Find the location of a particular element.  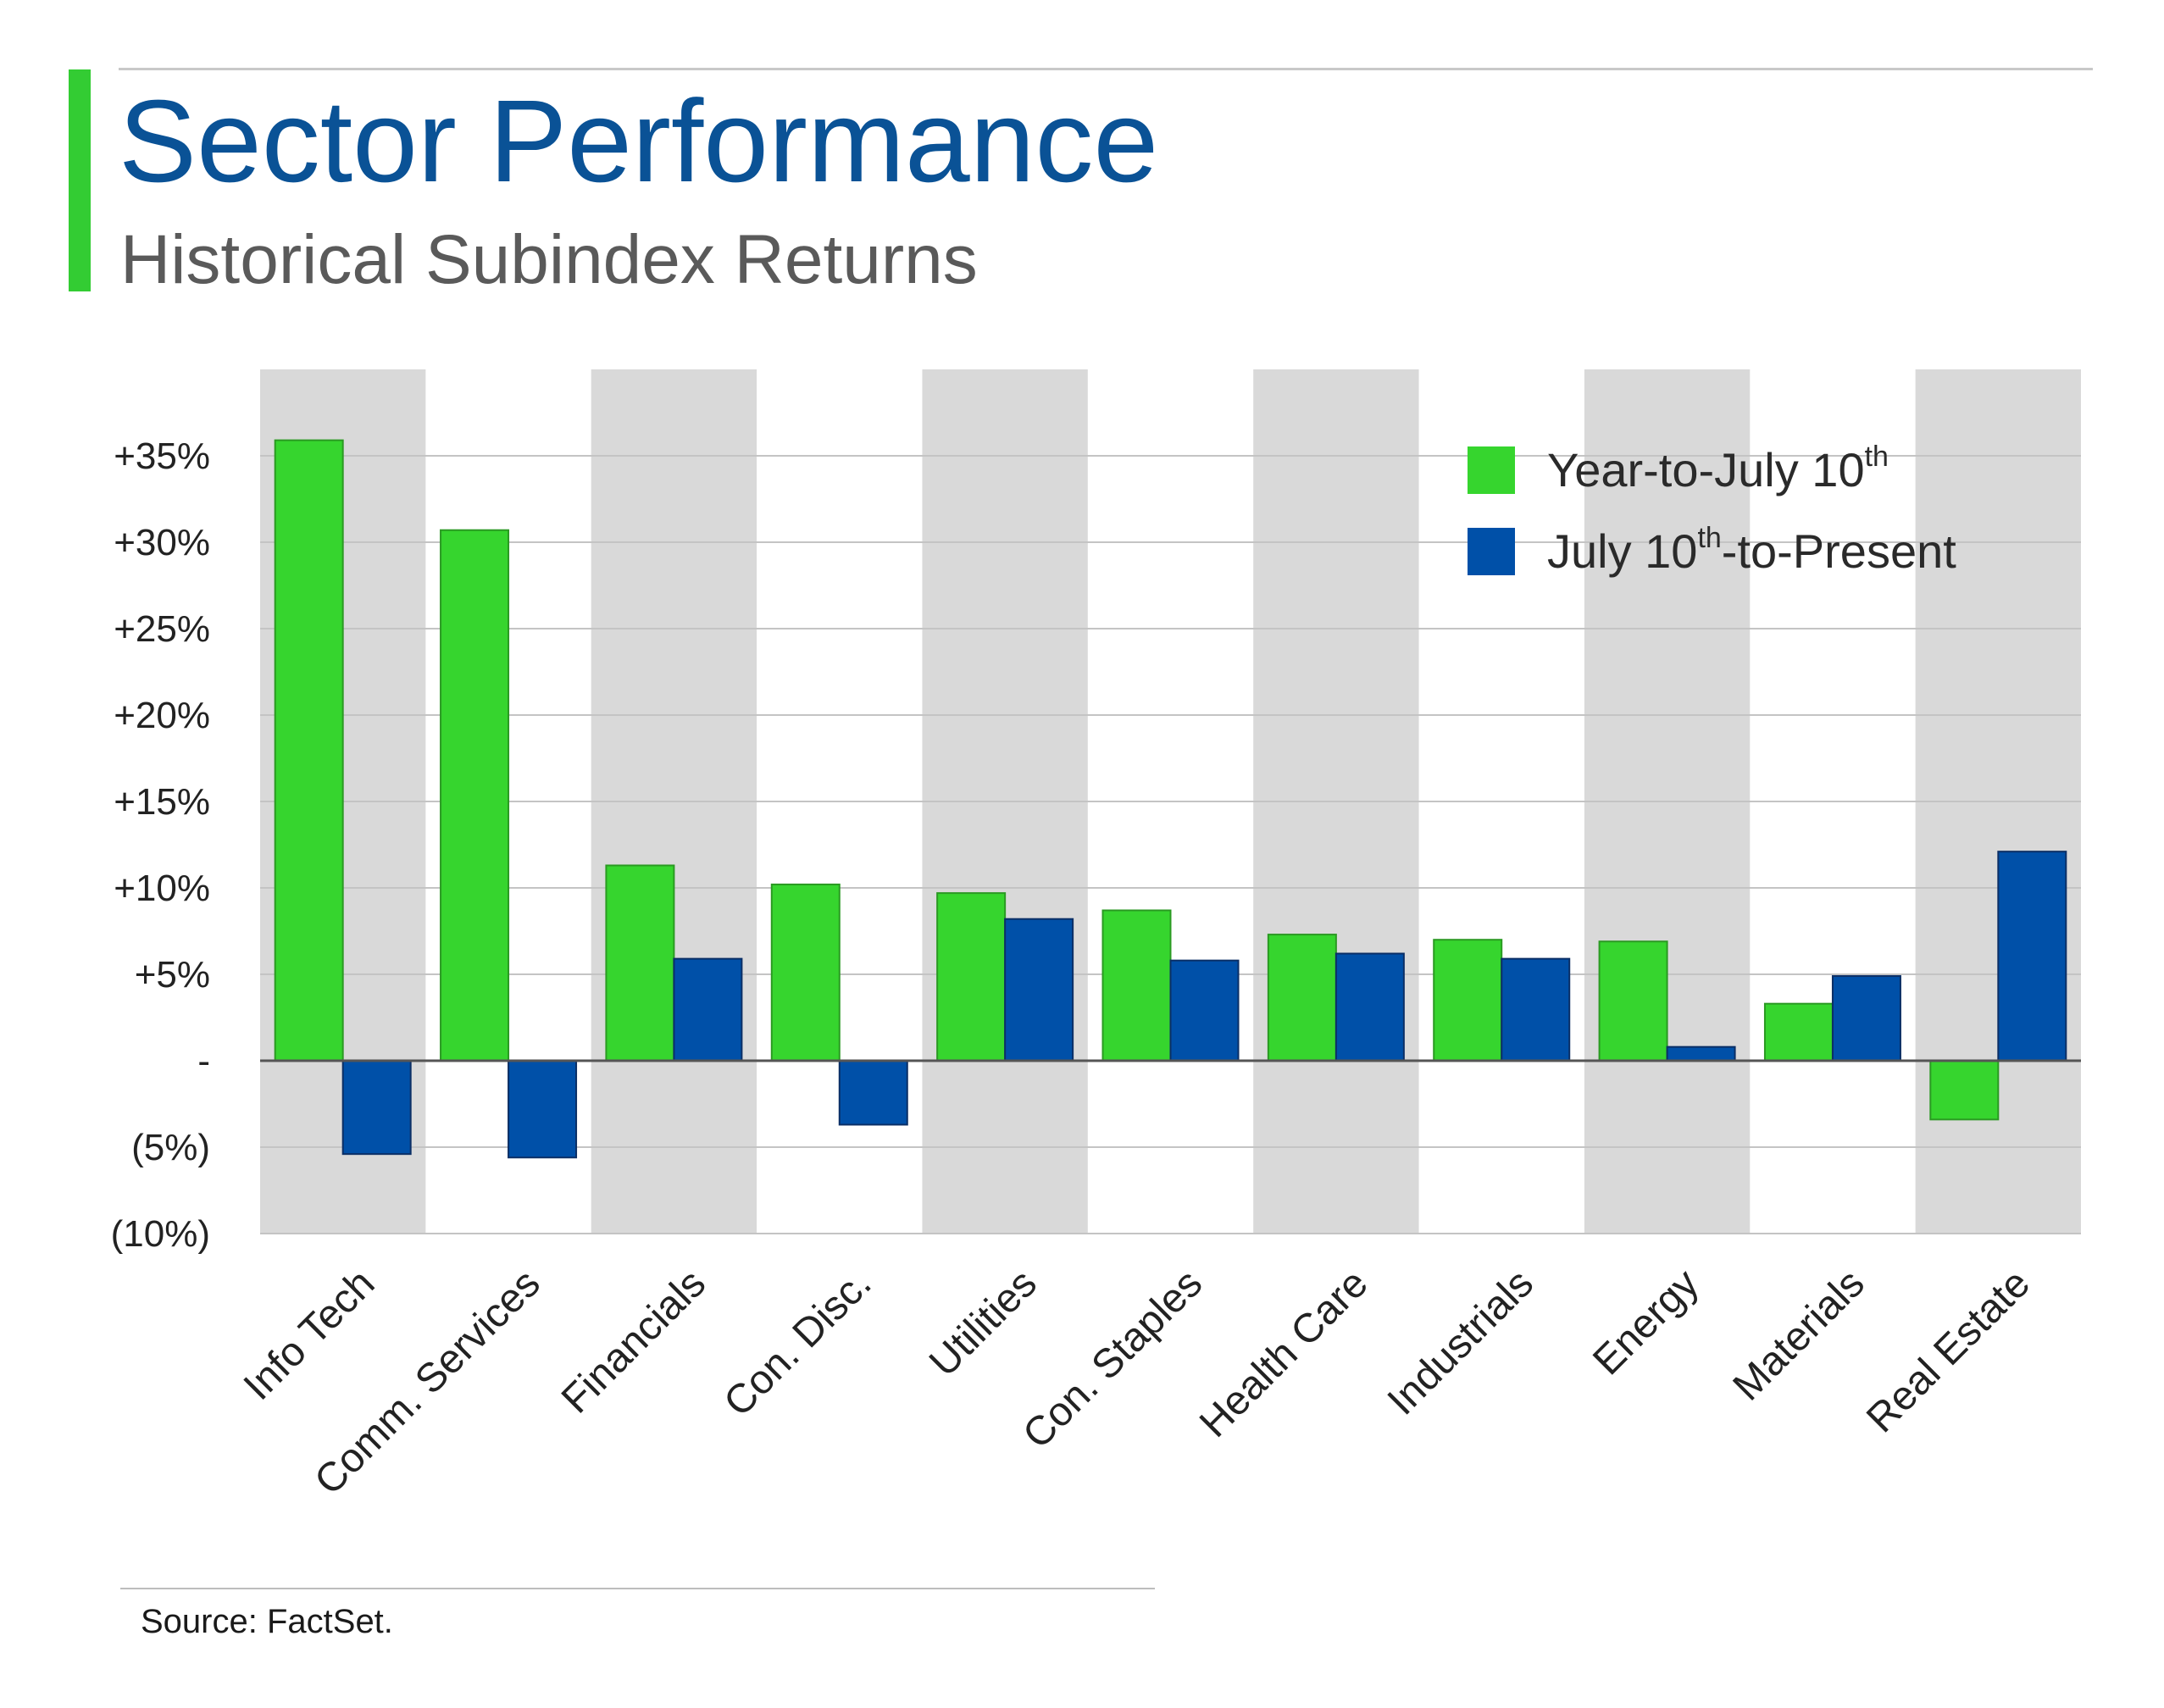

x-tick-label: Health Care is located at coordinates (1284, 1353).